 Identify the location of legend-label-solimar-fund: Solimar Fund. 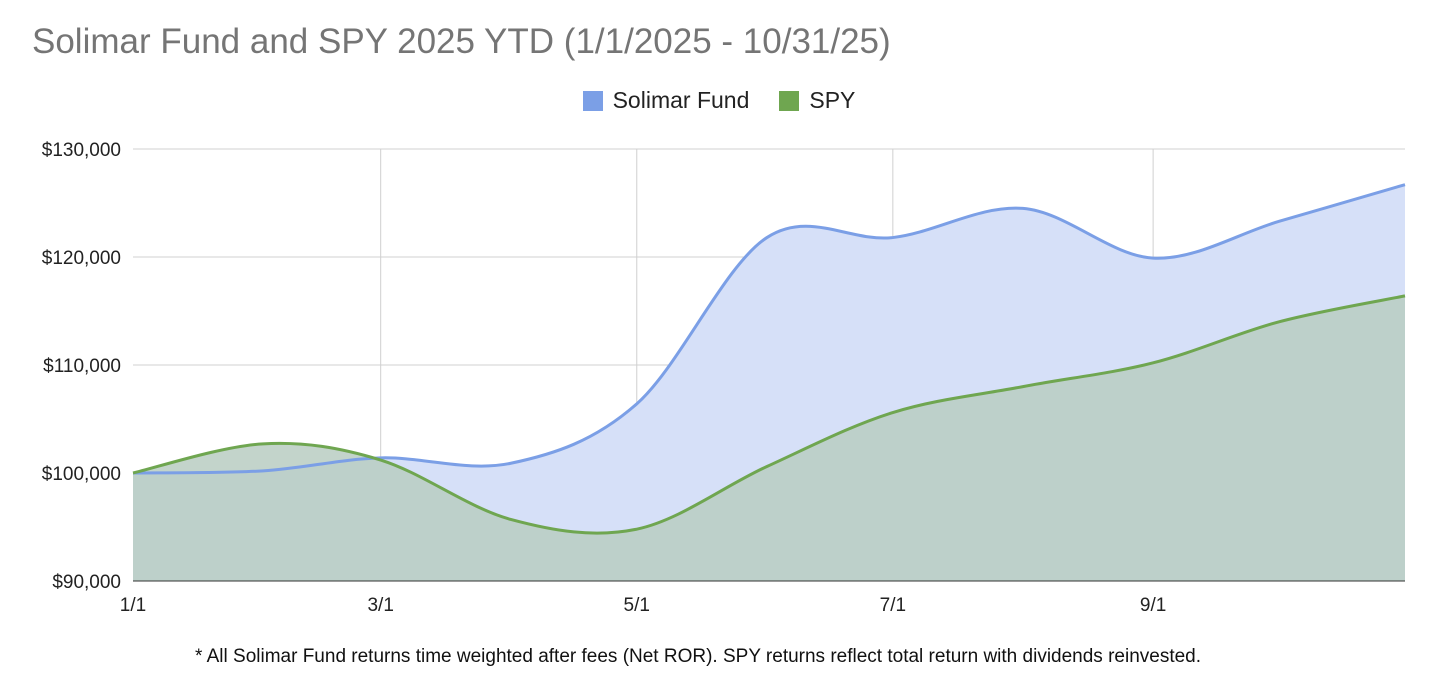
(681, 100).